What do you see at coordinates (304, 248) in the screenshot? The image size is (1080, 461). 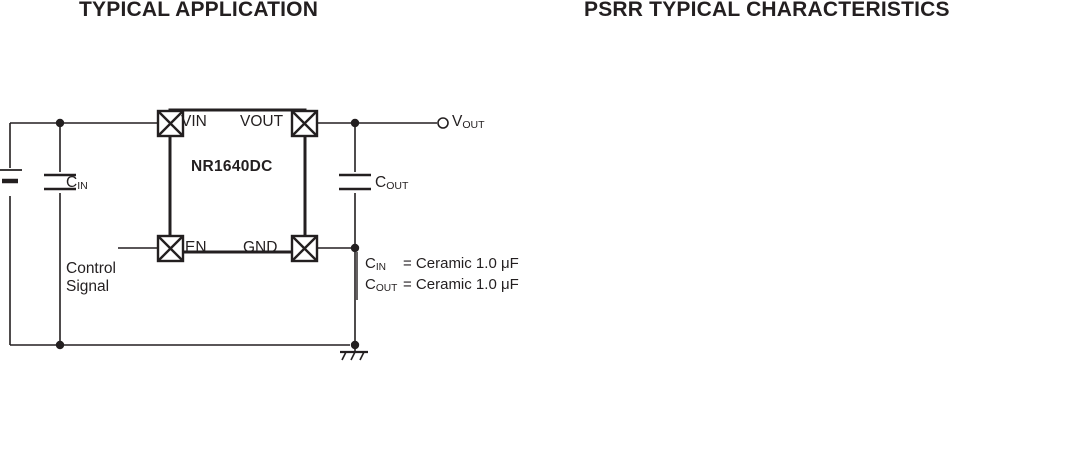 I see `pin-pad-gnd` at bounding box center [304, 248].